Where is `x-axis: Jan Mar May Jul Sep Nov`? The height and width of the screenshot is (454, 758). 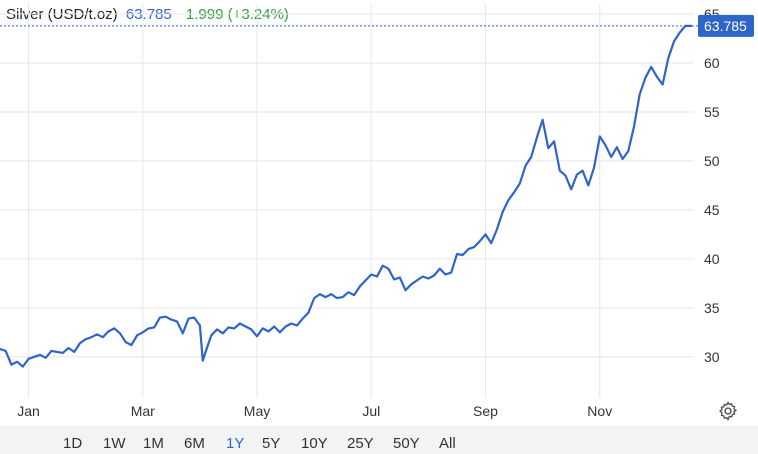 x-axis: Jan Mar May Jul Sep Nov is located at coordinates (314, 411).